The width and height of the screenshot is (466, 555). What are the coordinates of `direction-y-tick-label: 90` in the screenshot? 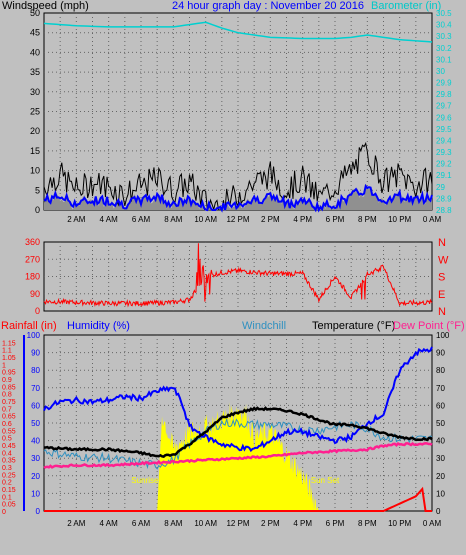 It's located at (35, 294).